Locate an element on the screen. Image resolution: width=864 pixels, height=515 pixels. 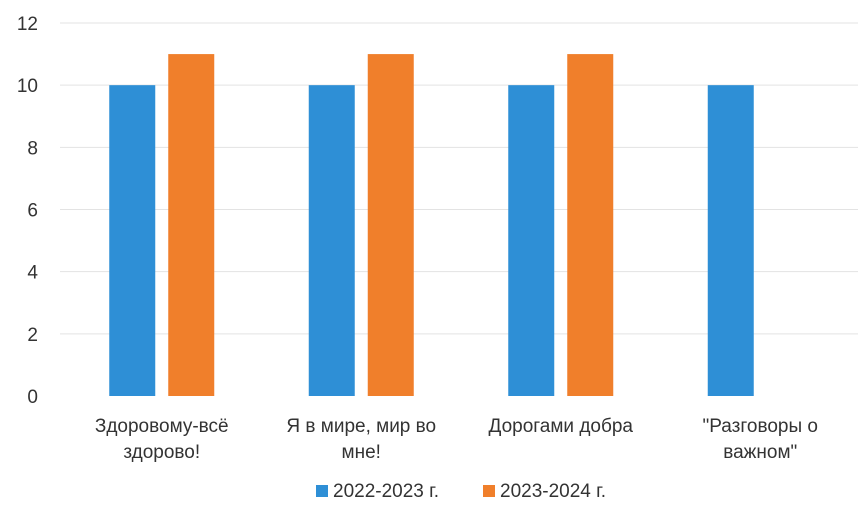
y-axis-ticks: 0 2 4 6 8 10 12 is located at coordinates (28, 211).